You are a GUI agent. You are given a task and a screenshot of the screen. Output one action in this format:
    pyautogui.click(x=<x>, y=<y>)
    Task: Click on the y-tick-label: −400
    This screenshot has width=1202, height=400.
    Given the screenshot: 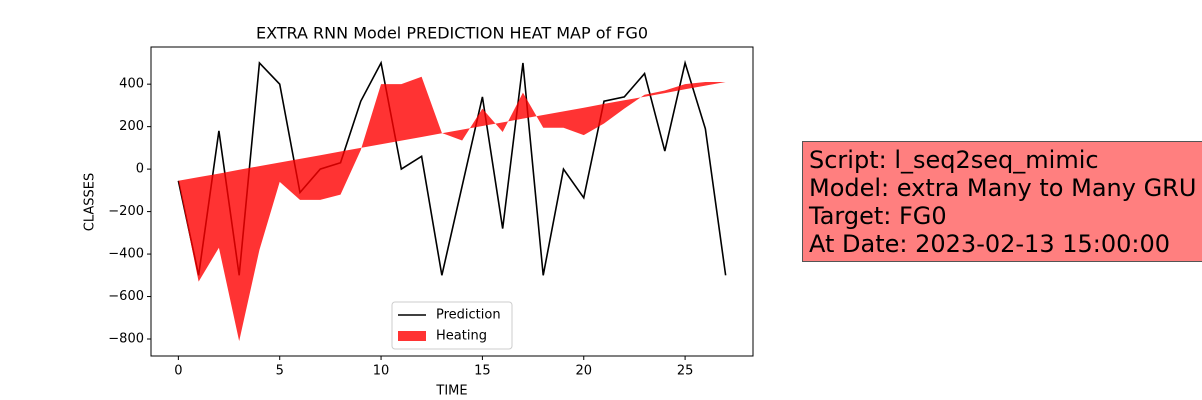 What is the action you would take?
    pyautogui.click(x=126, y=254)
    